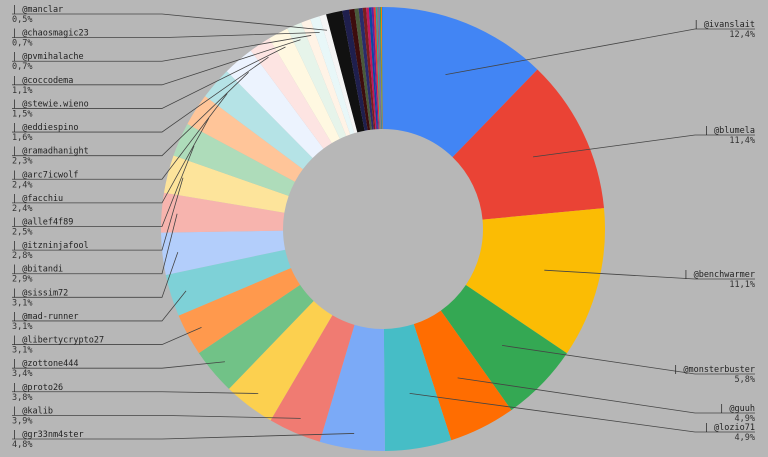 The image size is (768, 457). Describe the element at coordinates (714, 370) in the screenshot. I see `label-monsterbuster: | @monsterbuster` at that location.